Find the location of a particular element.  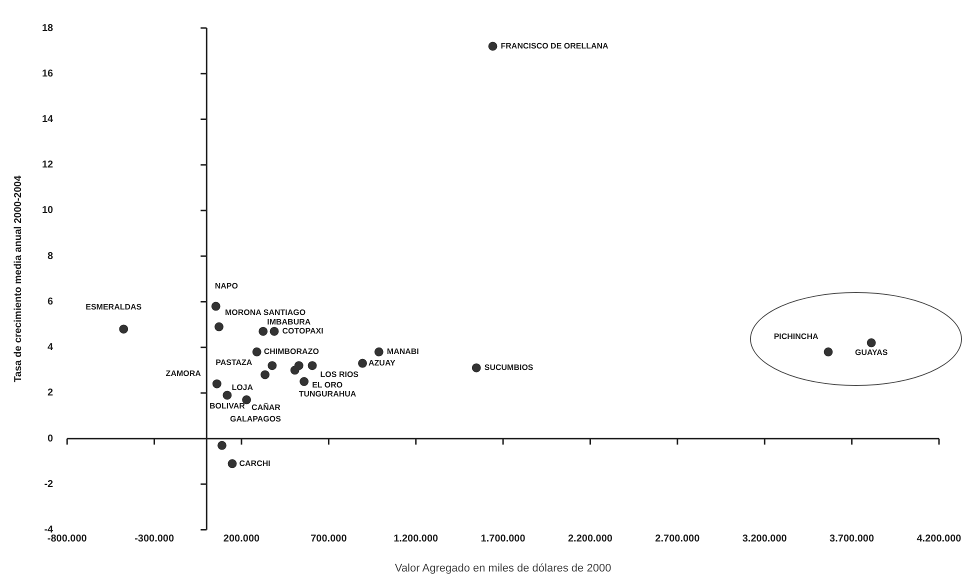

y-tick-label: 0 is located at coordinates (51, 438).